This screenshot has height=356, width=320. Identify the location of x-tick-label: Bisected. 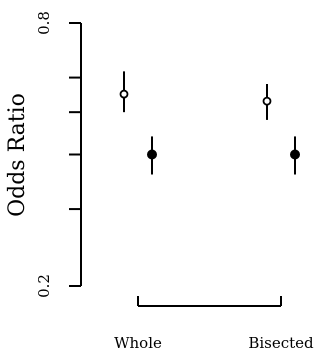
(281, 343).